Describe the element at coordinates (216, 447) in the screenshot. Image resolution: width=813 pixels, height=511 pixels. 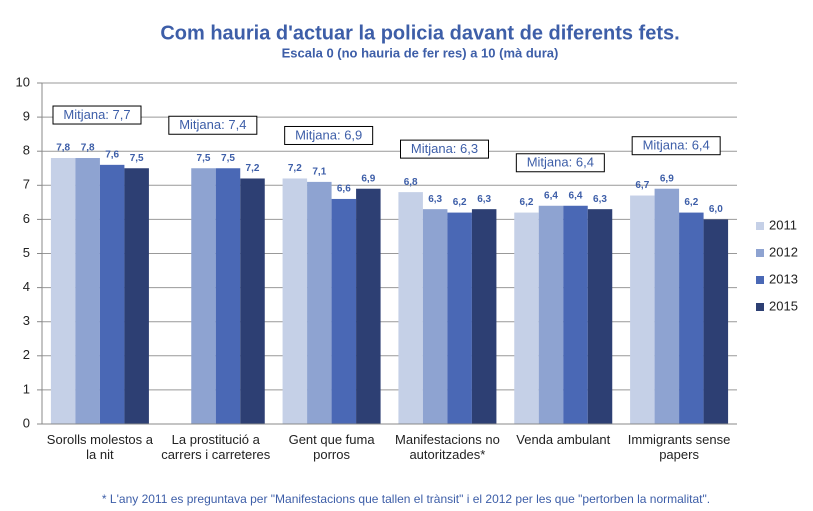
I see `x-tick-label: La prostitució a carrers i carreteres` at that location.